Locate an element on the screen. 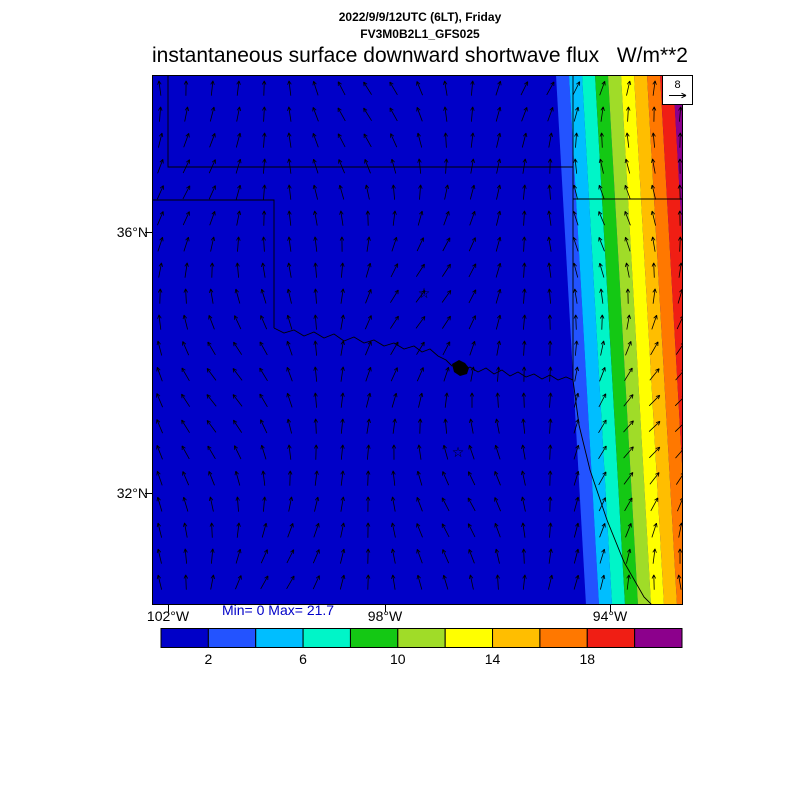  colorbar-tick-label: 10 is located at coordinates (398, 659).